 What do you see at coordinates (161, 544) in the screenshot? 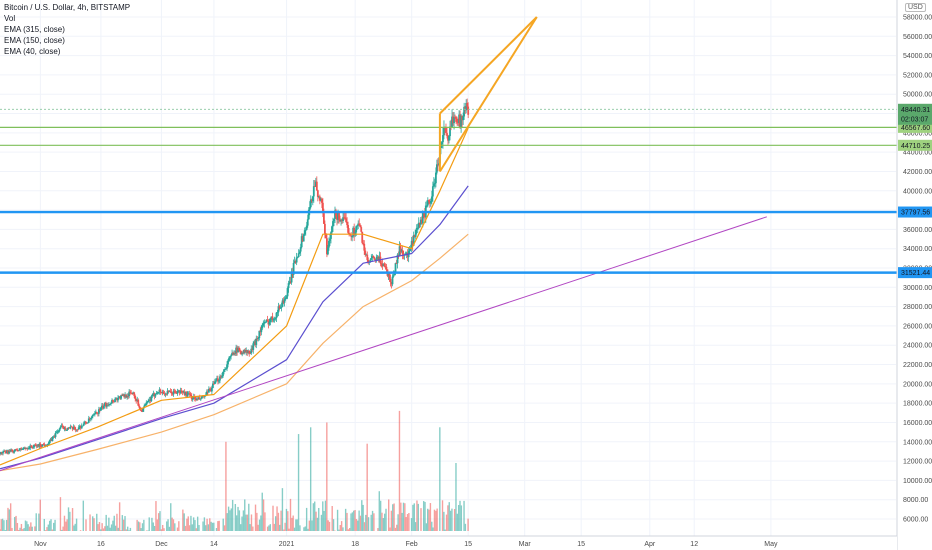
I see `x-tick-label: Dec` at bounding box center [161, 544].